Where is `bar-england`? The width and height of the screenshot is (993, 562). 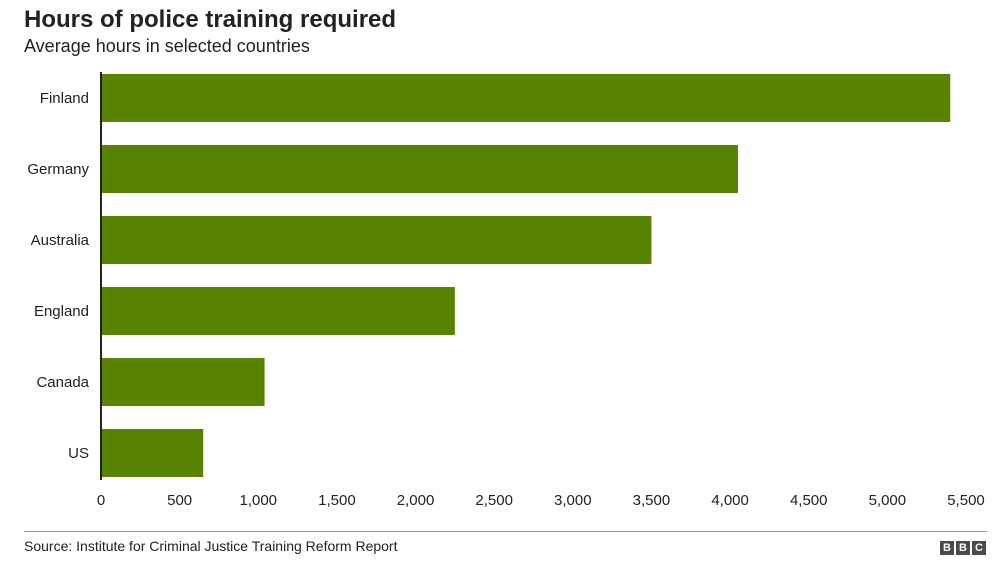 bar-england is located at coordinates (278, 311).